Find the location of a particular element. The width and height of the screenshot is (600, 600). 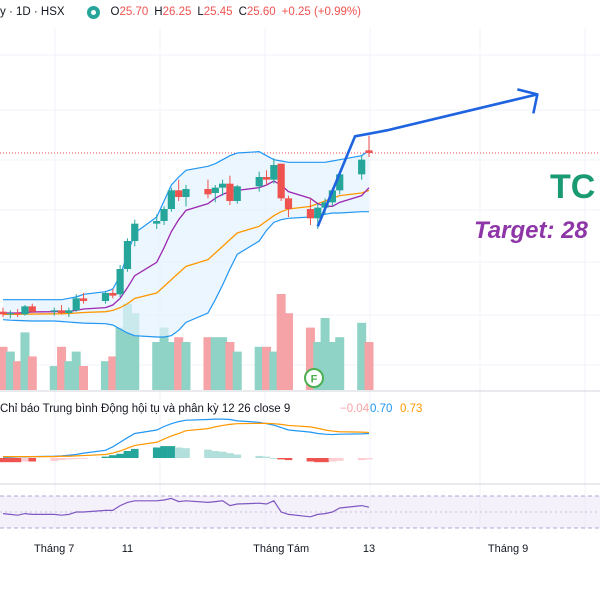

rsi-pane is located at coordinates (300, 512).